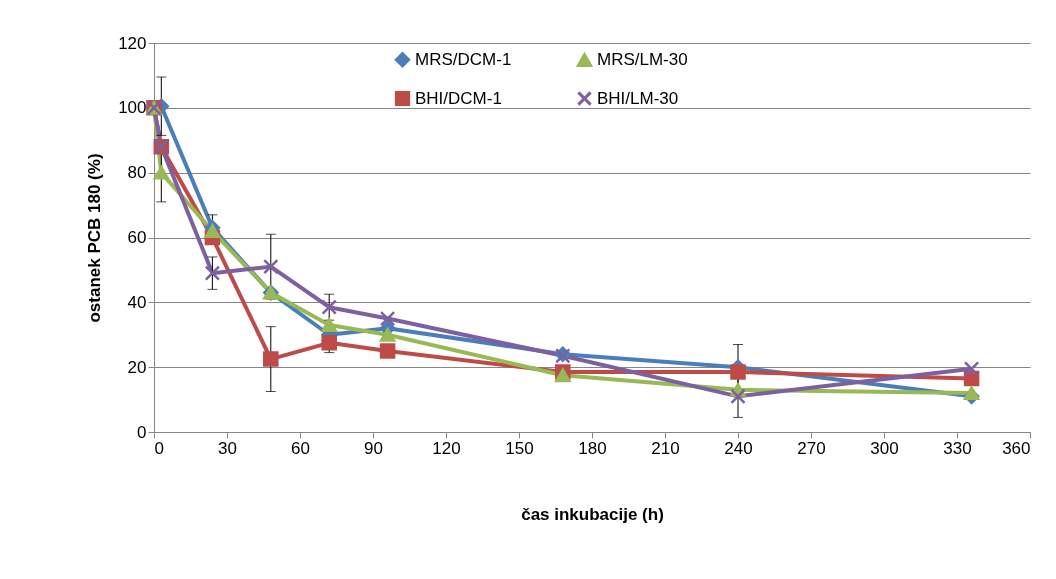  I want to click on y-tick-label: 60, so click(137, 237).